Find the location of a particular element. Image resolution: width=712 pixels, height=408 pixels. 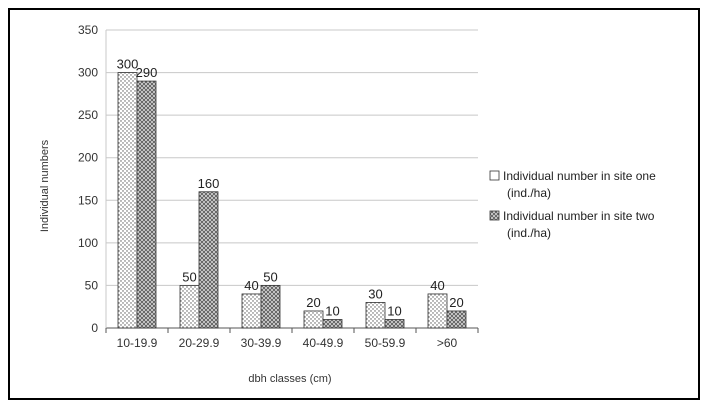

x-tick-label: 30-39.9 is located at coordinates (261, 343).